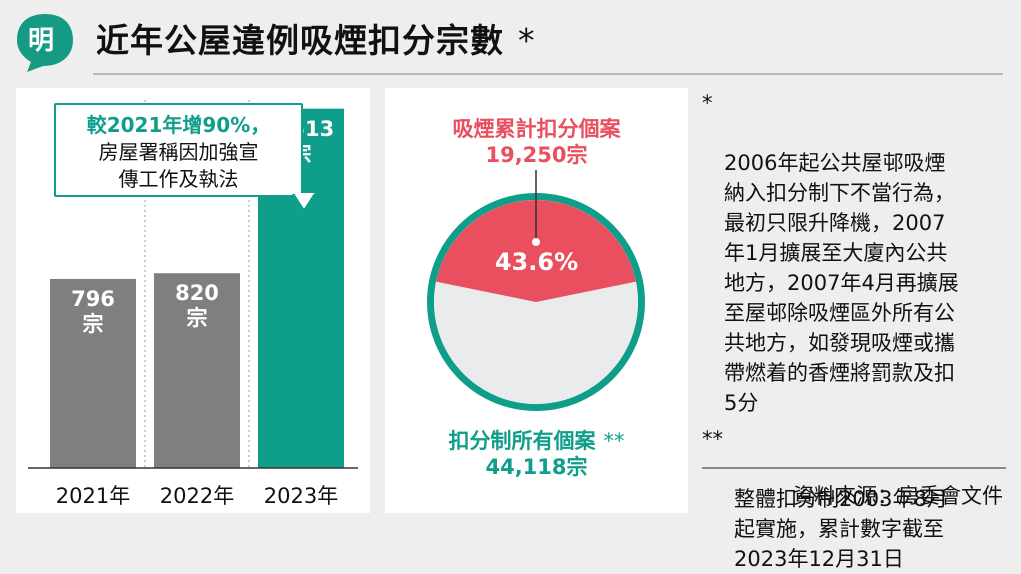  I want to click on pie-slice-smoking, so click(536, 251).